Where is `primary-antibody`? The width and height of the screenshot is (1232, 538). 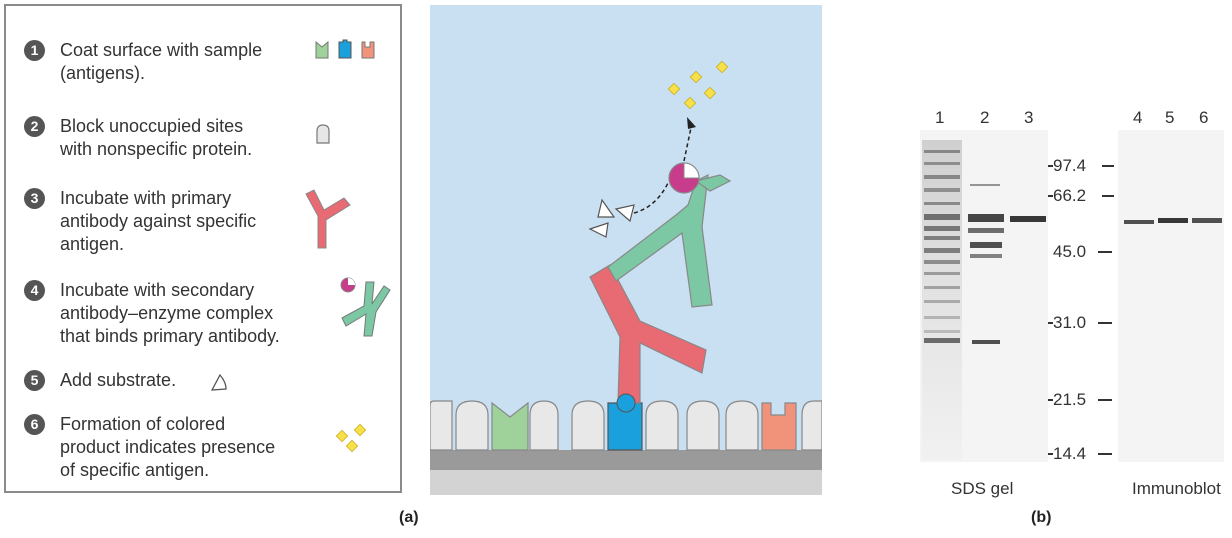 primary-antibody is located at coordinates (648, 334).